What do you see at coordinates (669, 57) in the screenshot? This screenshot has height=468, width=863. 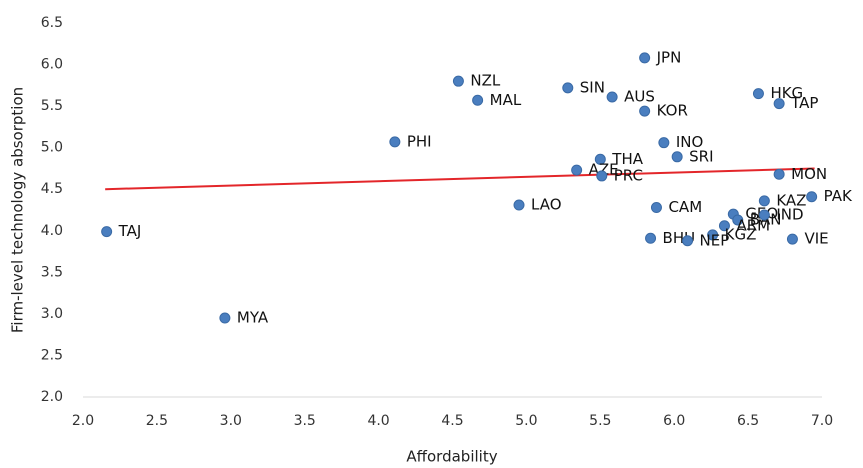 I see `point-label: JPN` at bounding box center [669, 57].